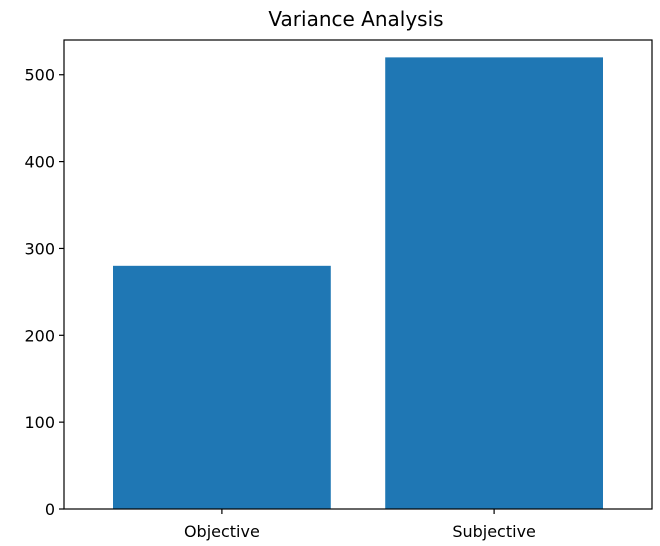  I want to click on x-axis: Objective Subjective, so click(360, 525).